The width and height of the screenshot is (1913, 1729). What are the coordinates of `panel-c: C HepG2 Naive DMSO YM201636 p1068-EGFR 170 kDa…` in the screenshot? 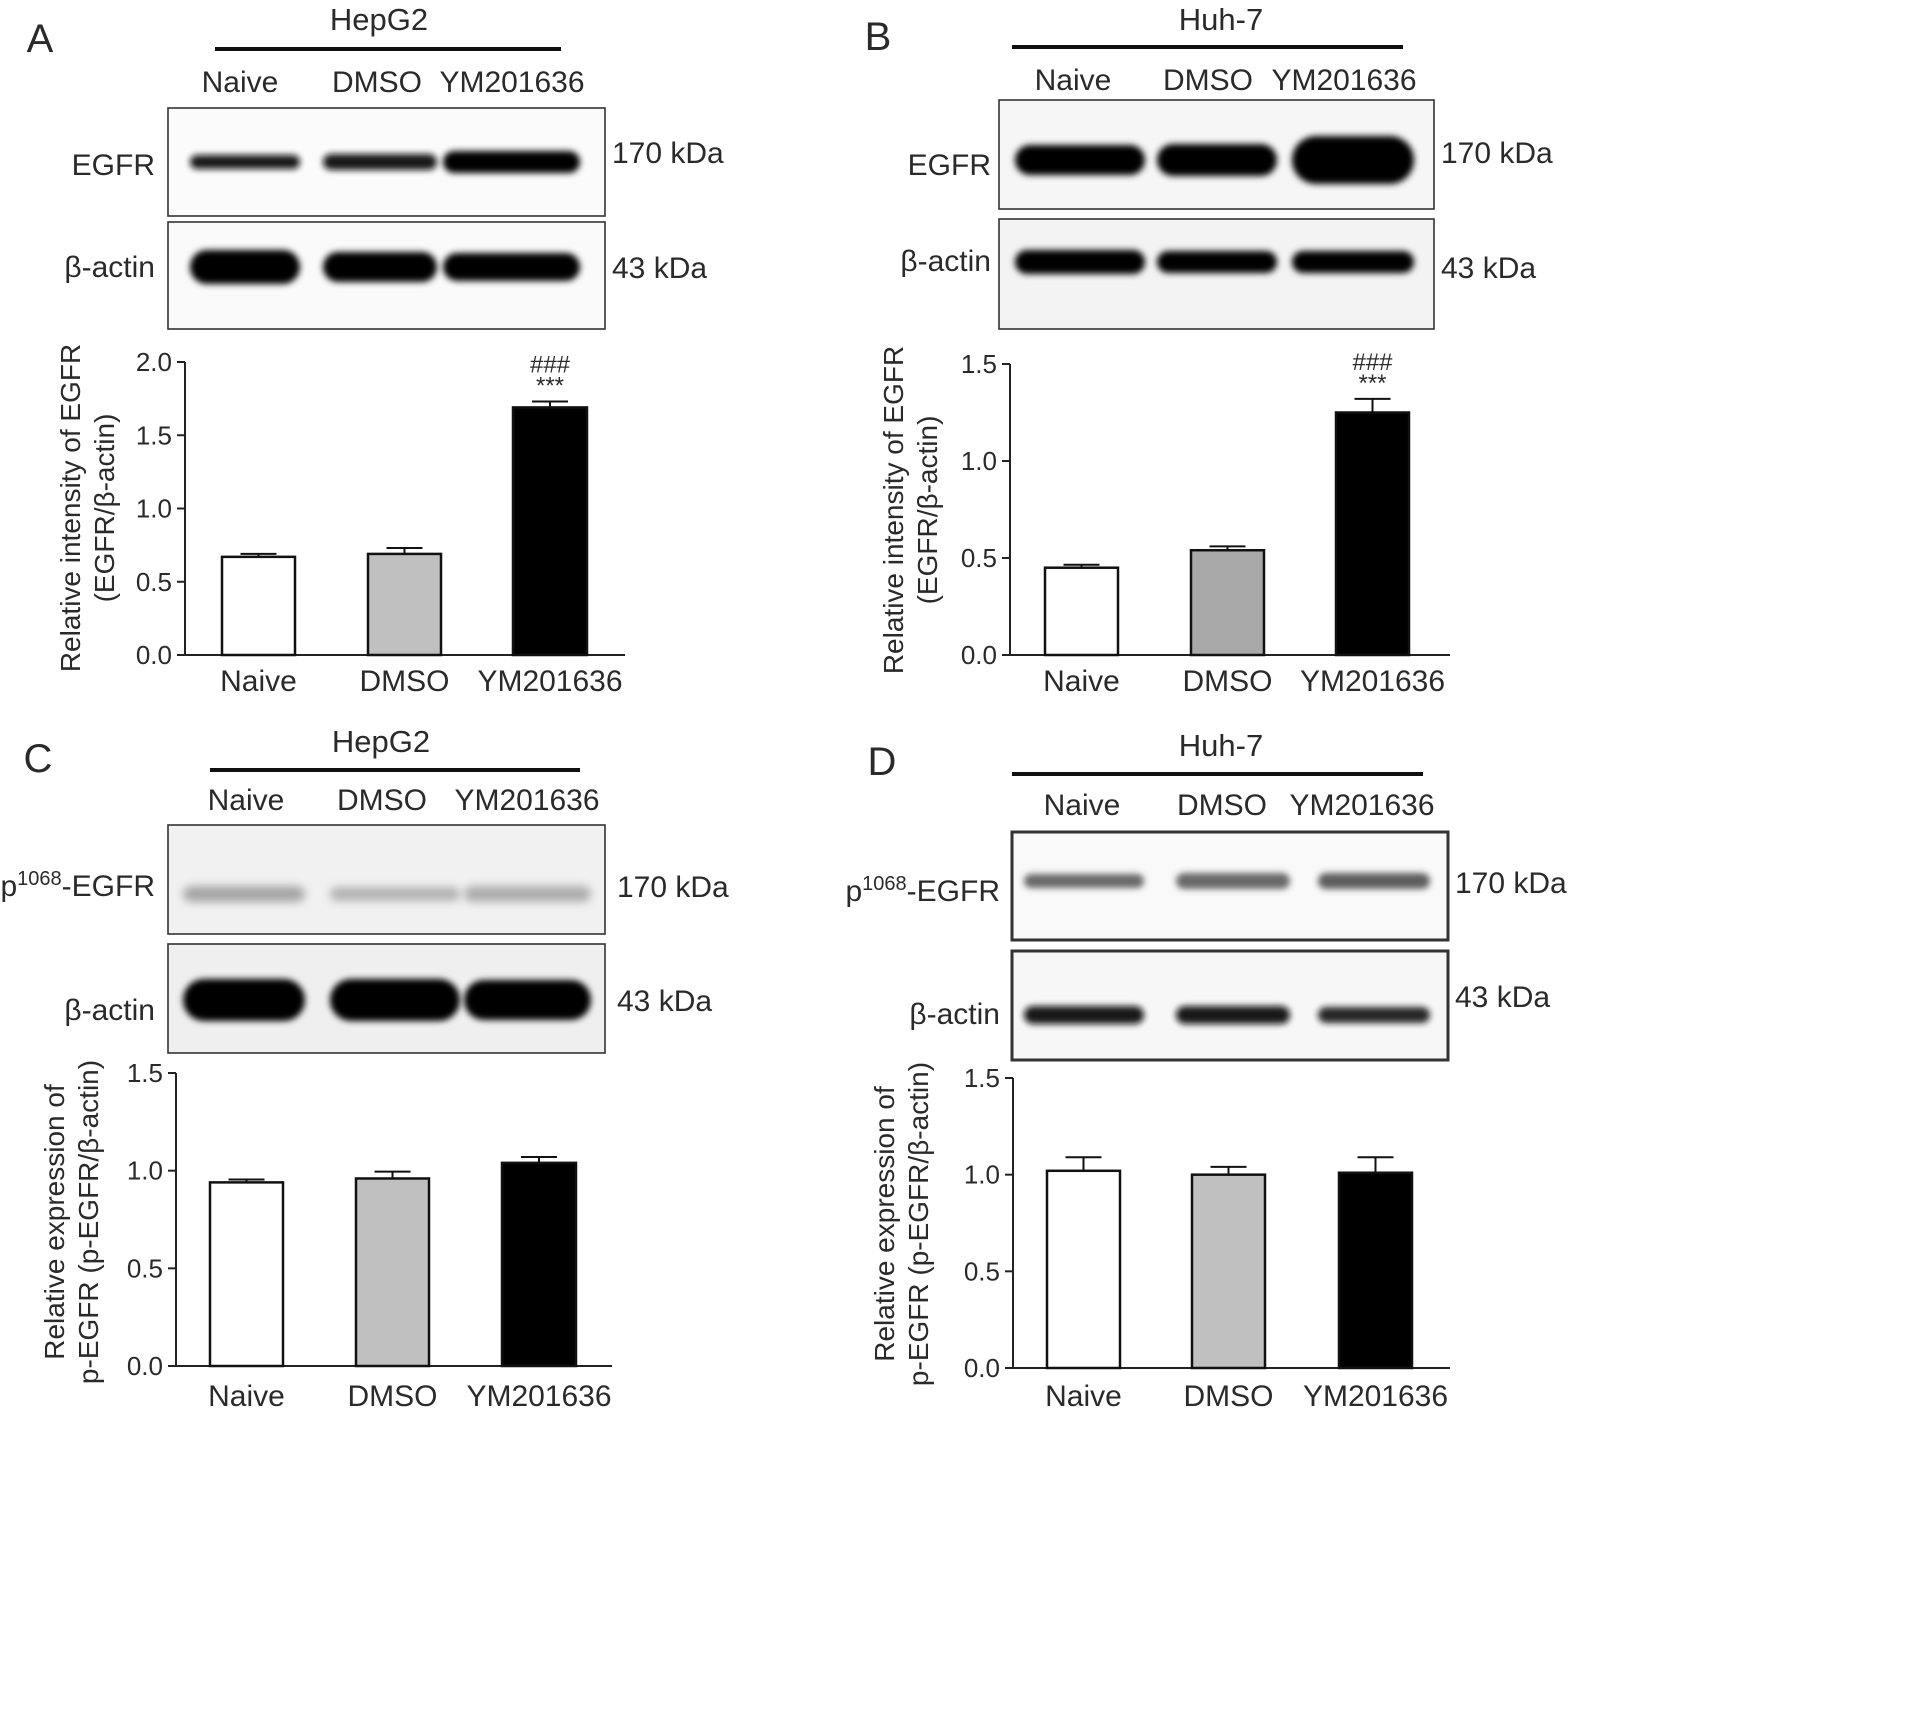 It's located at (364, 889).